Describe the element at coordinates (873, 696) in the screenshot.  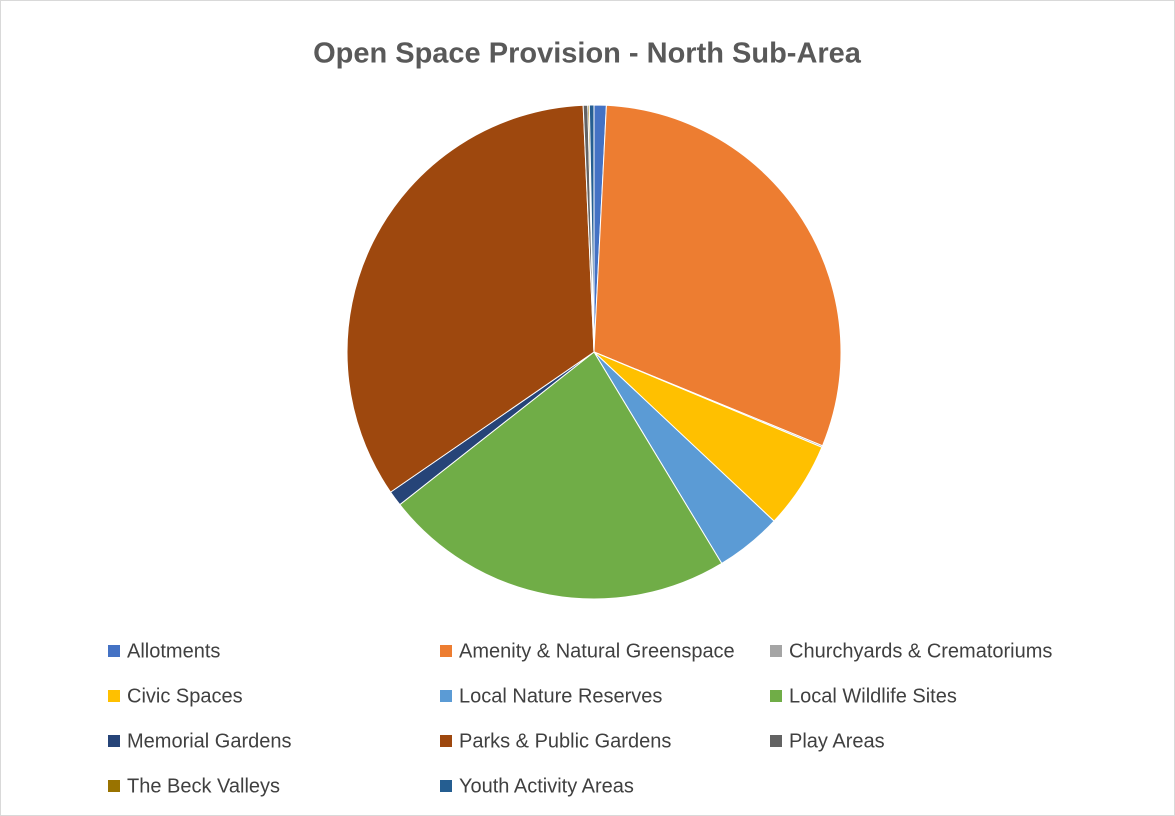
I see `legend-label: Local Wildlife Sites` at that location.